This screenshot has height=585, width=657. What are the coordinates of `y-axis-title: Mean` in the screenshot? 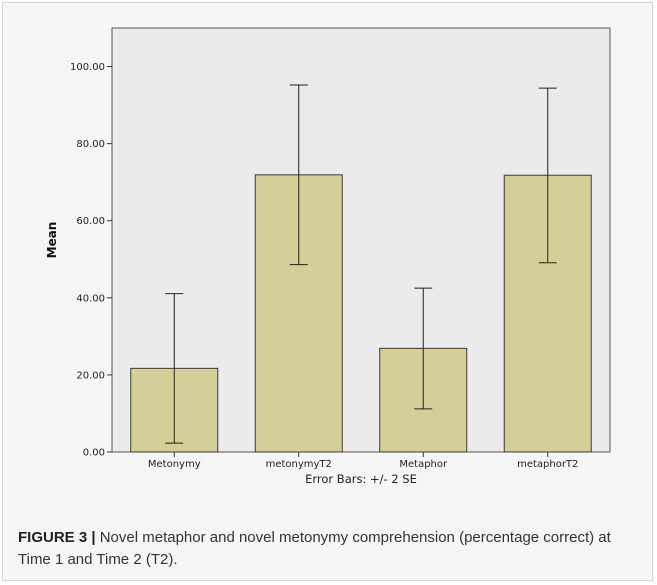 It's located at (52, 240).